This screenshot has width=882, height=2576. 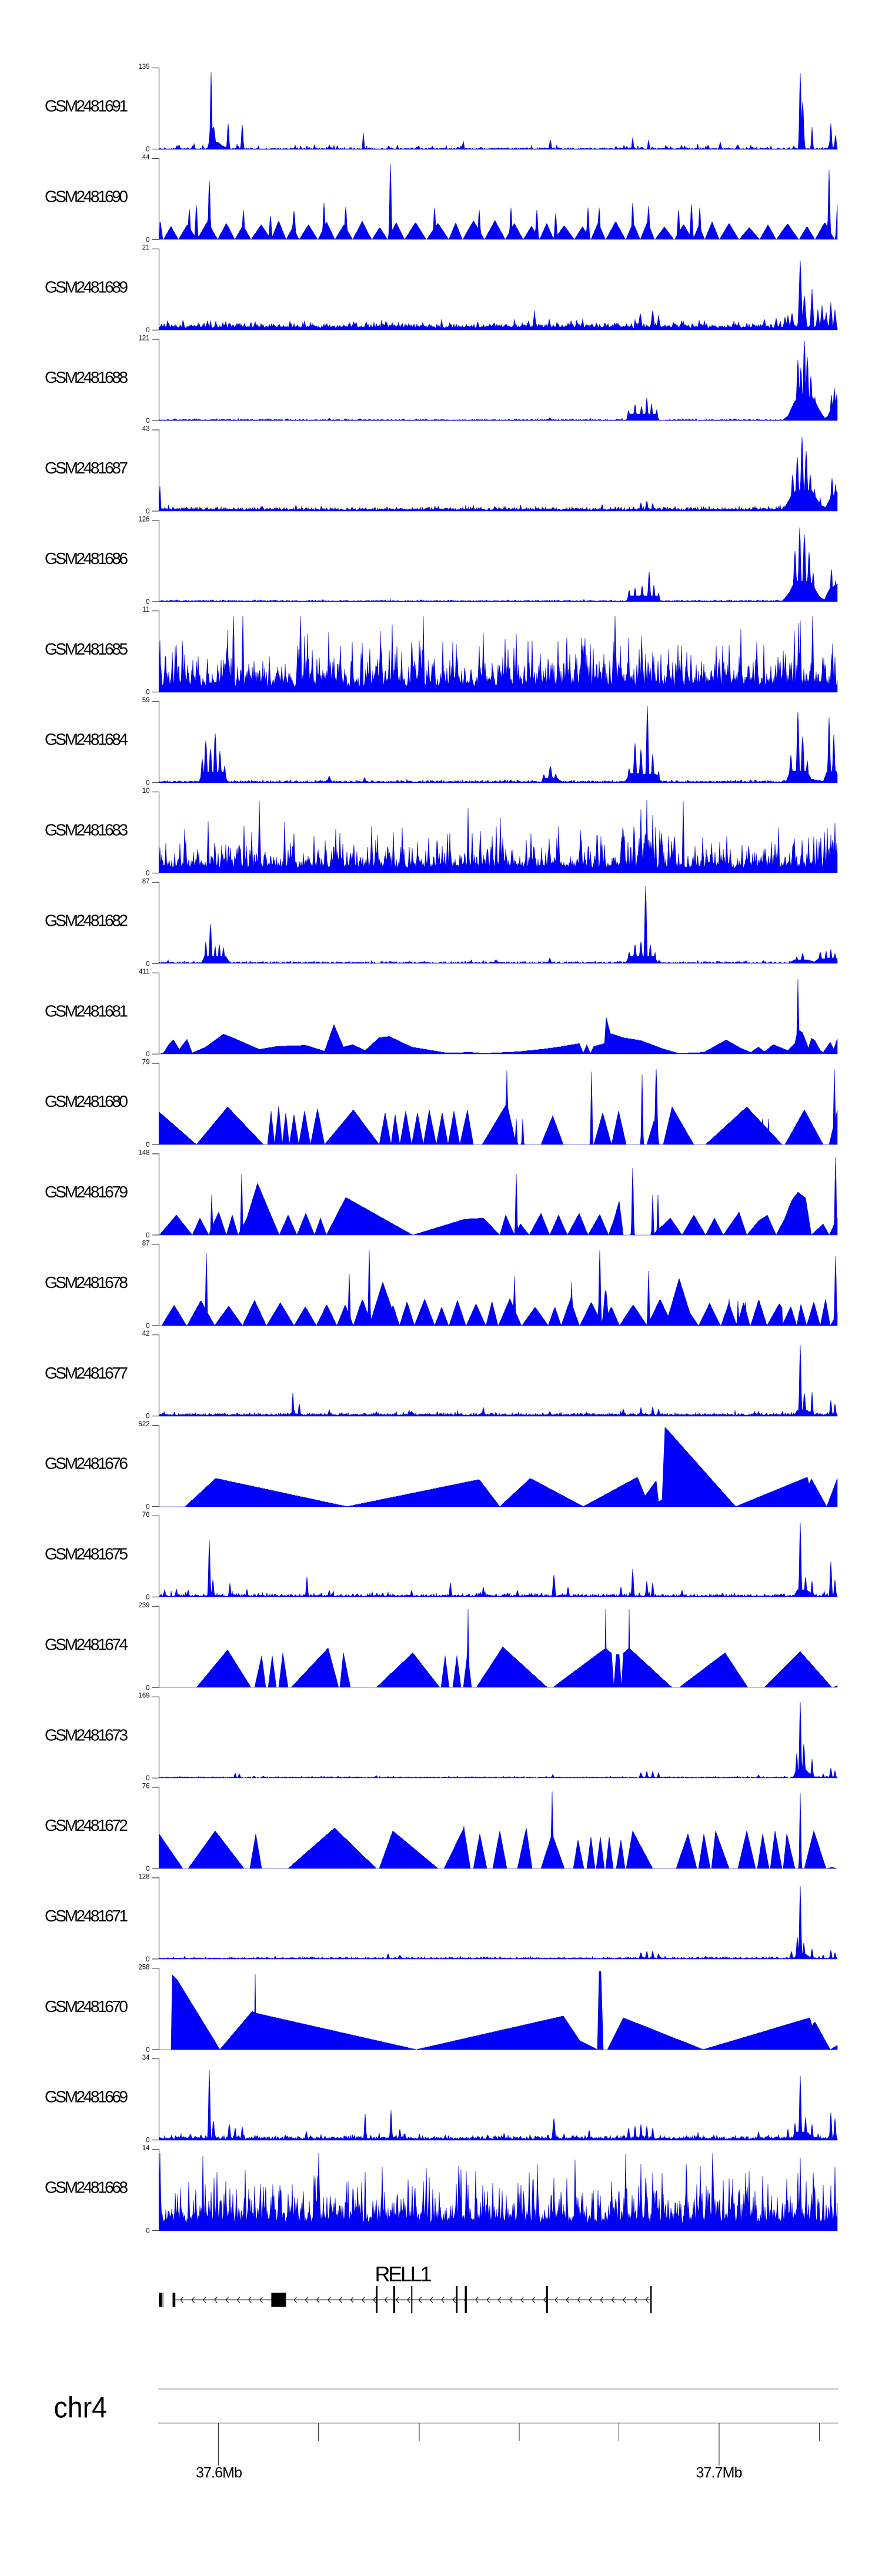 What do you see at coordinates (86, 287) in the screenshot?
I see `svg-text: GSM2481689` at bounding box center [86, 287].